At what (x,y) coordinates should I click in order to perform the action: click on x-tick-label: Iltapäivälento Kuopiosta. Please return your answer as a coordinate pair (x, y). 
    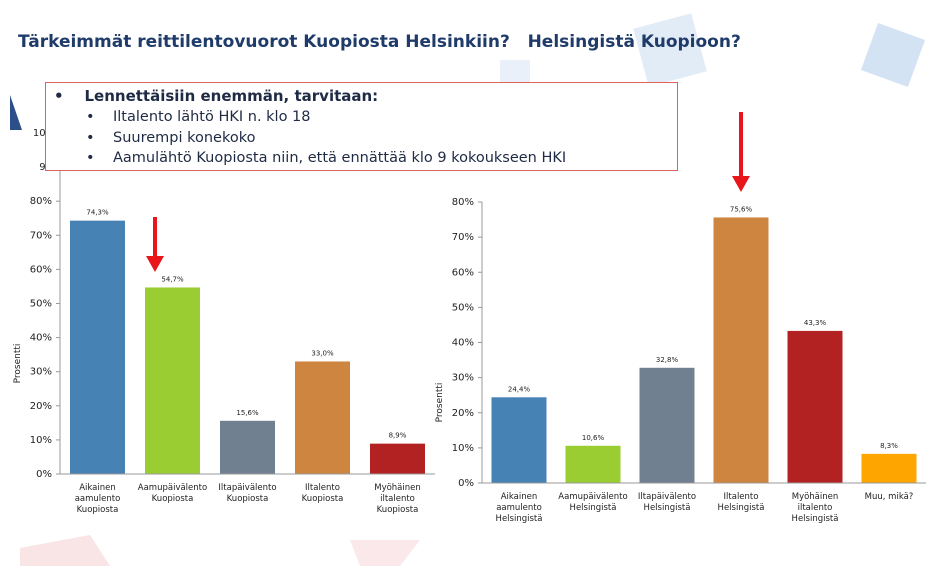
    Looking at the image, I should click on (247, 493).